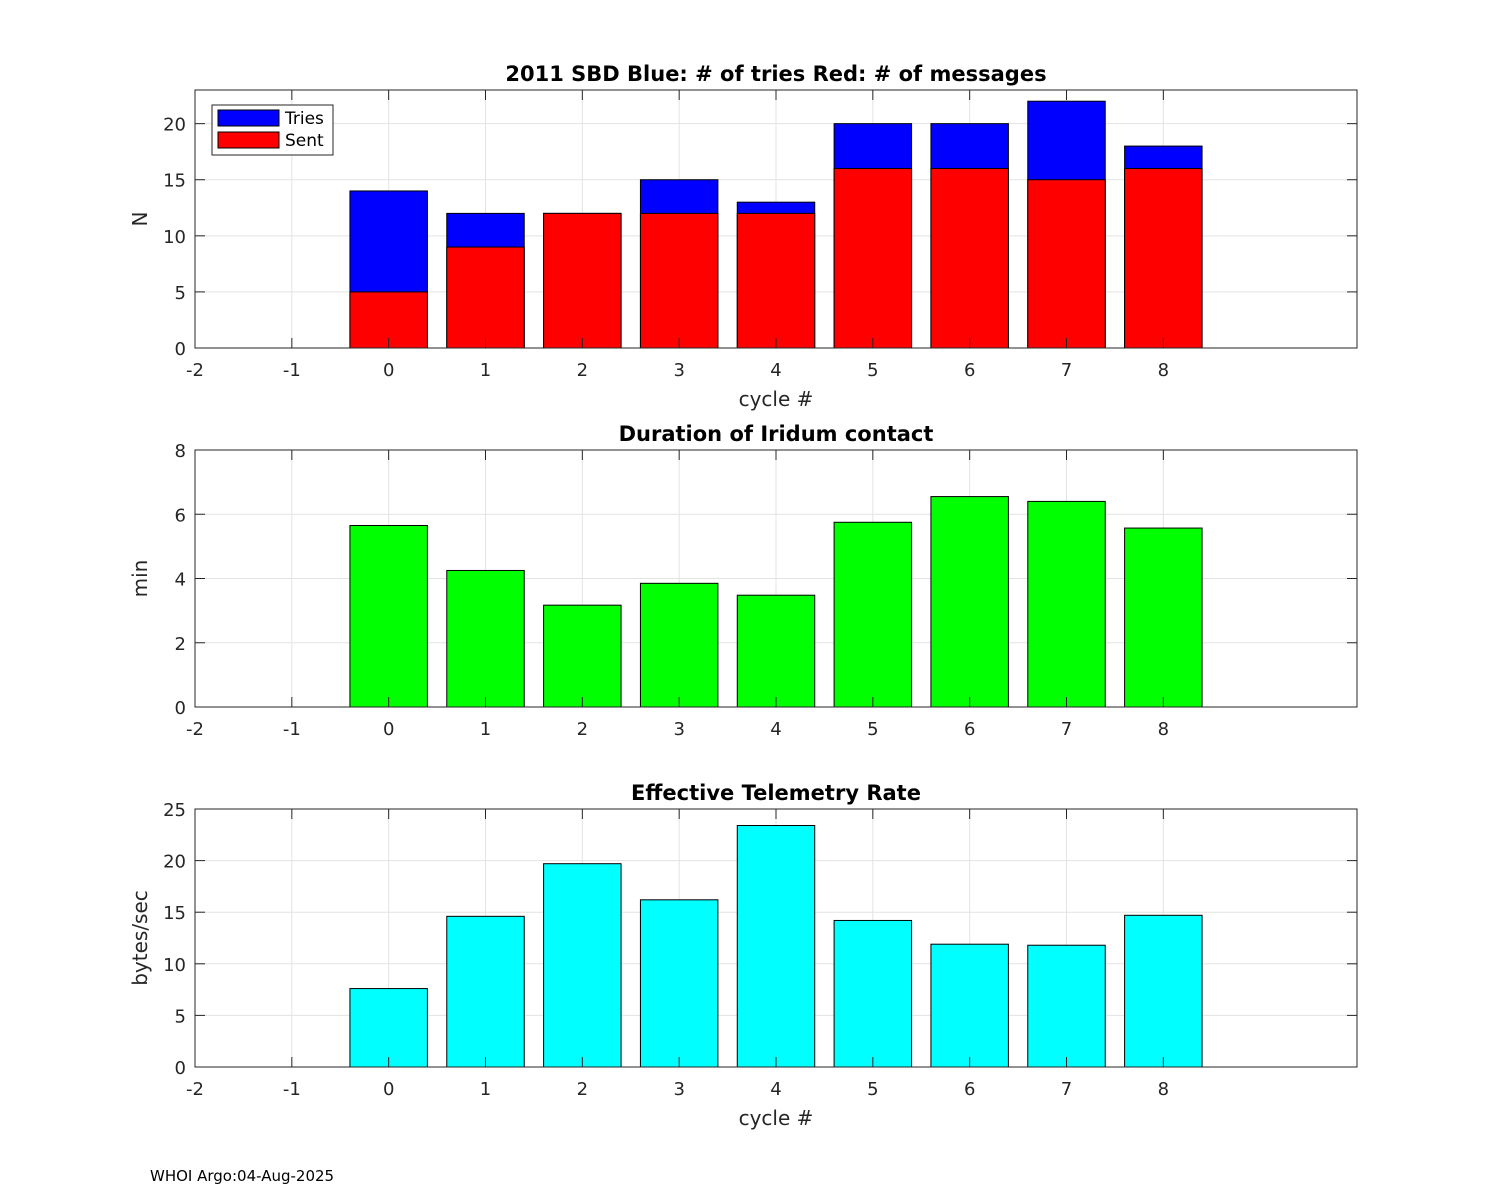 The width and height of the screenshot is (1500, 1200). What do you see at coordinates (180, 580) in the screenshot?
I see `y-tick-label: 4` at bounding box center [180, 580].